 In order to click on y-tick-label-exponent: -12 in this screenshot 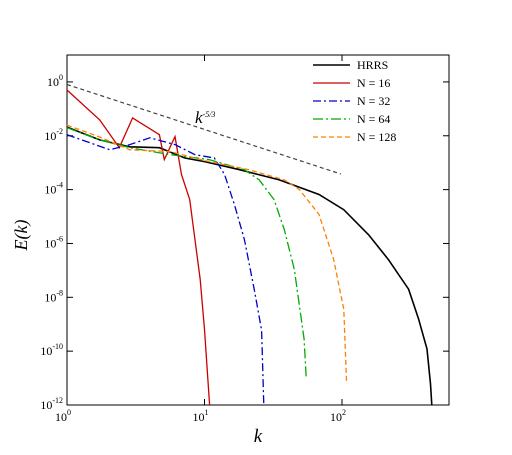, I will do `click(57, 400)`.